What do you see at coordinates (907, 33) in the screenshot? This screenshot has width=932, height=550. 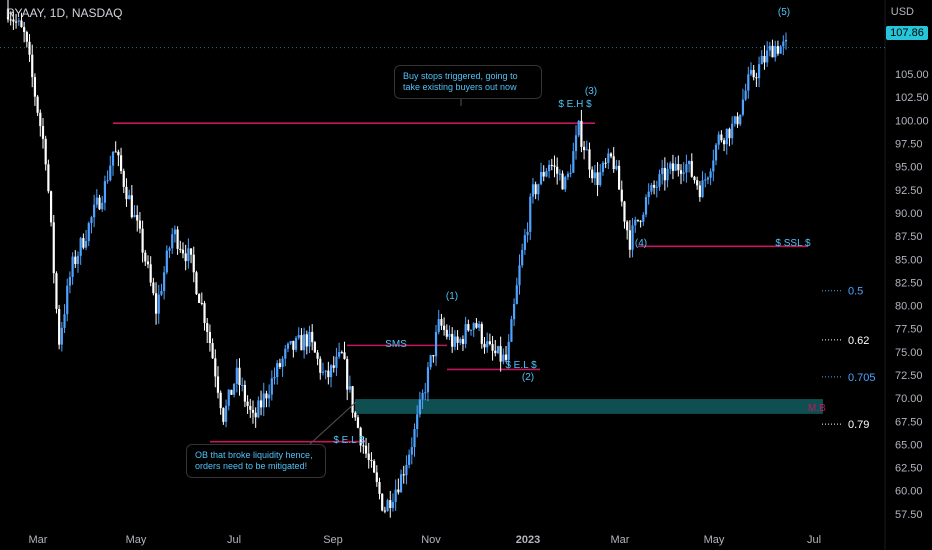 I see `last-price-tag: 107.86` at bounding box center [907, 33].